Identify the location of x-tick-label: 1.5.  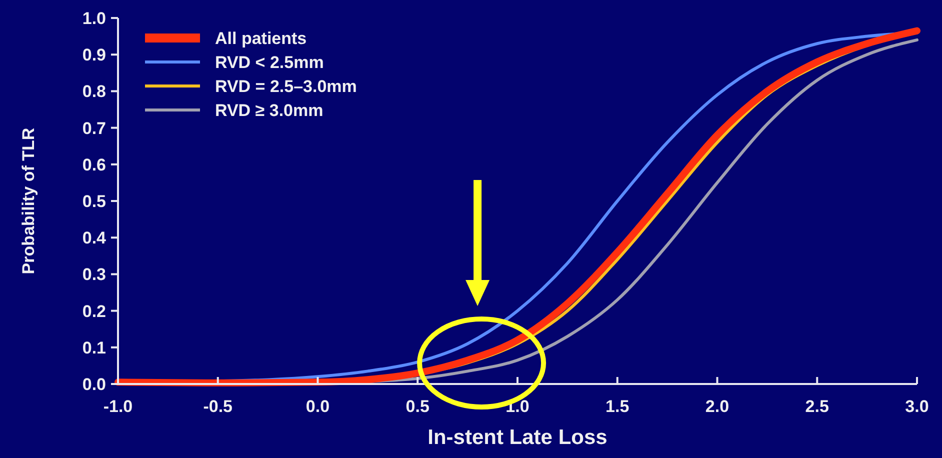
(618, 406).